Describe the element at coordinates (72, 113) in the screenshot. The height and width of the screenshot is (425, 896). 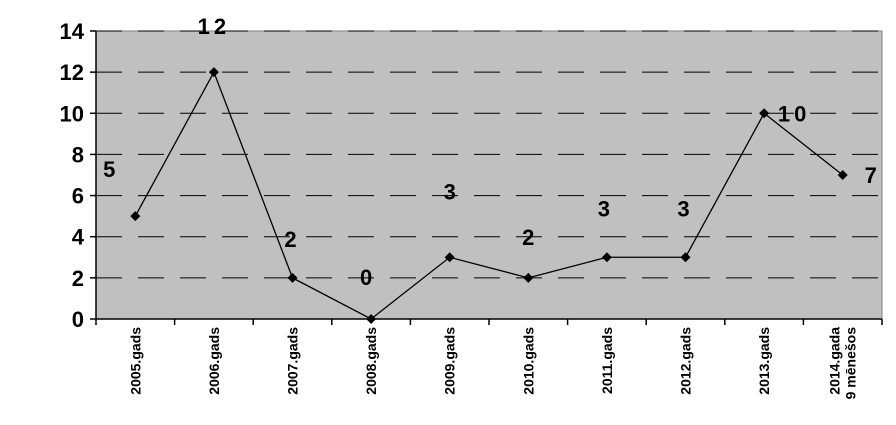
I see `y-tick-label: 10` at that location.